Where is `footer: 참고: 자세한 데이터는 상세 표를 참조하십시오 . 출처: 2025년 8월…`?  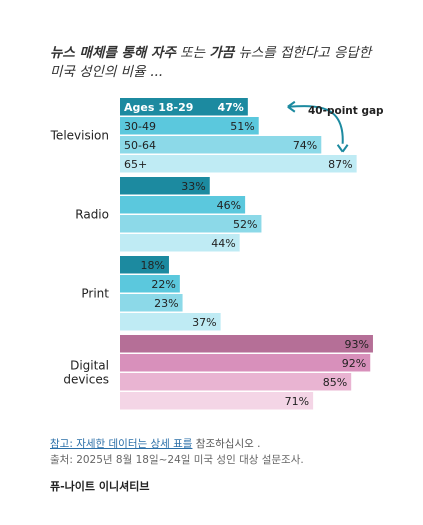 footer: 참고: 자세한 데이터는 상세 표를 참조하십시오 . 출처: 2025년 8월… is located at coordinates (177, 452).